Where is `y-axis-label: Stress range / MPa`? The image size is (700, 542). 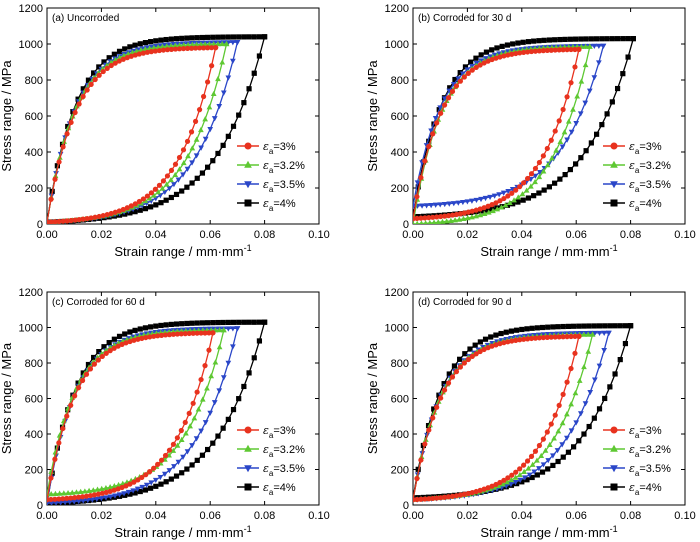
y-axis-label: Stress range / MPa is located at coordinates (7, 116).